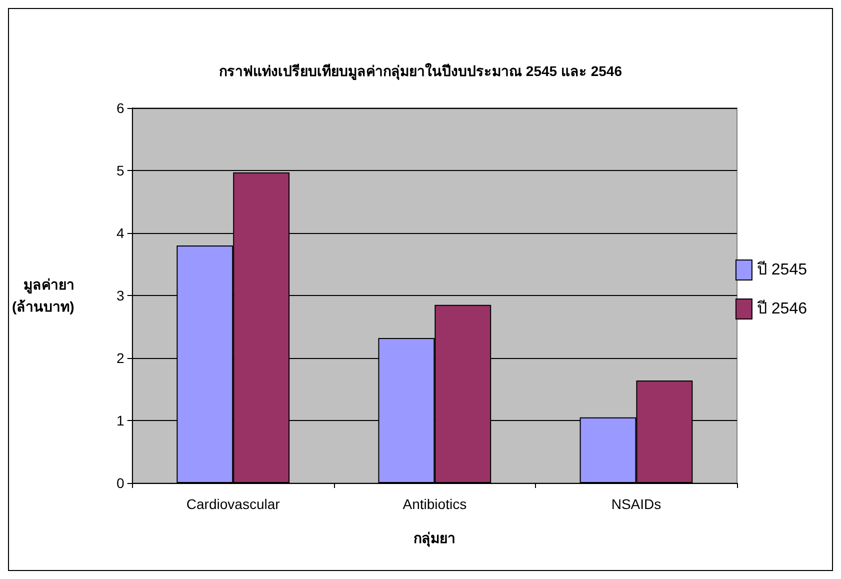  What do you see at coordinates (420, 71) in the screenshot?
I see `chart-title: กราฟแท่งเปรียบเทียบมูลค่ากลุ่มยาในปีงบประมาณ 2545 และ 2546` at bounding box center [420, 71].